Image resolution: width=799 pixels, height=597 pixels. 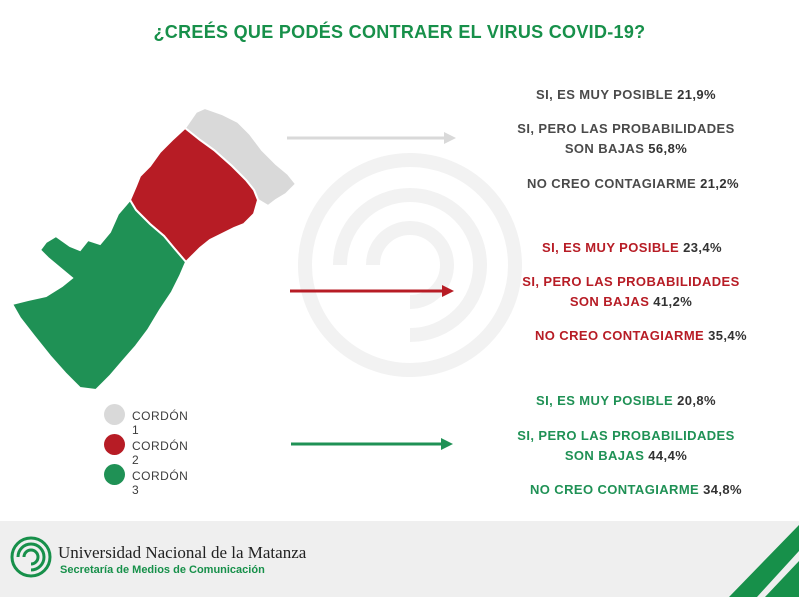 What do you see at coordinates (410, 265) in the screenshot?
I see `watermark-logo-icon` at bounding box center [410, 265].